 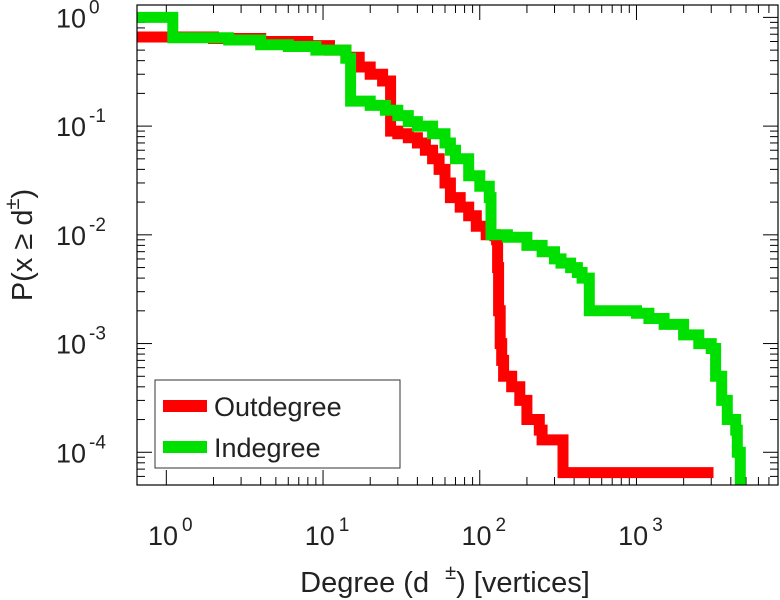 I want to click on y-tick-label: 10 -3, so click(x=81, y=342).